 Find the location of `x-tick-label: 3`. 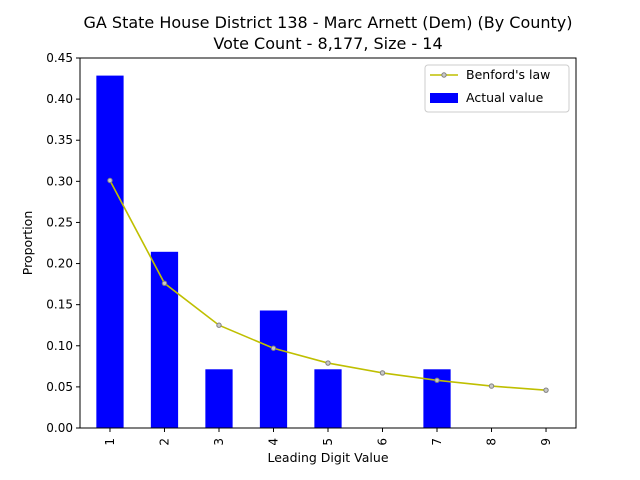

x-tick-label: 3 is located at coordinates (219, 442).